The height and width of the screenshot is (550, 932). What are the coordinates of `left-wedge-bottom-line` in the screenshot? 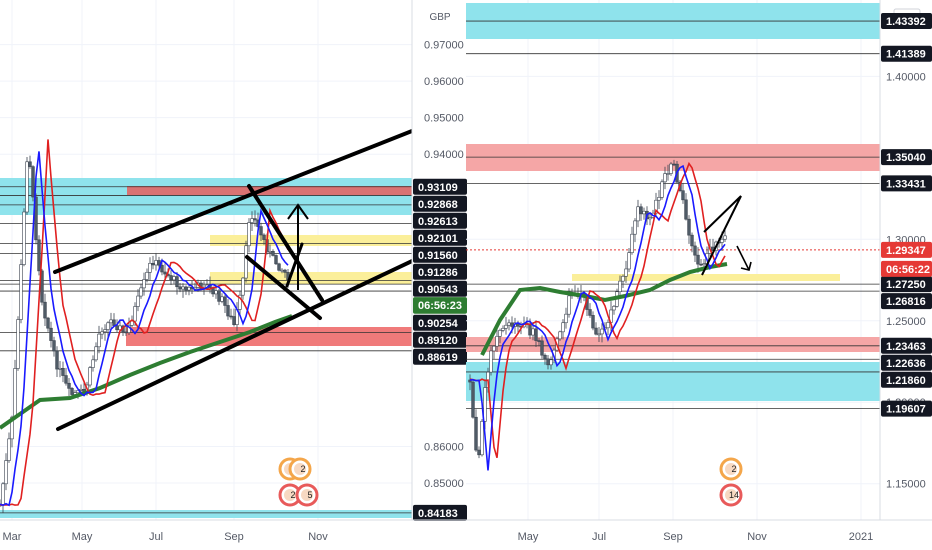 It's located at (283, 287).